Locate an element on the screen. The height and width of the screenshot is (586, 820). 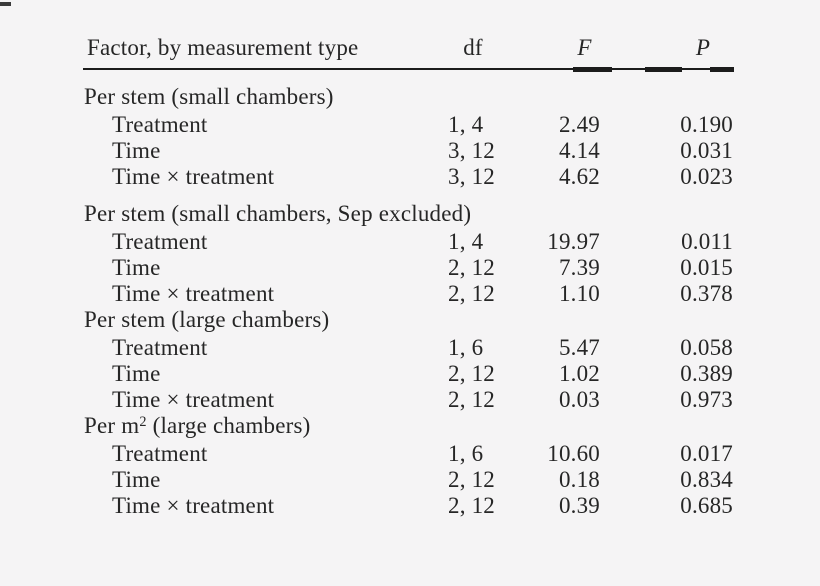
cell-p-value: 0.031 is located at coordinates (706, 150).